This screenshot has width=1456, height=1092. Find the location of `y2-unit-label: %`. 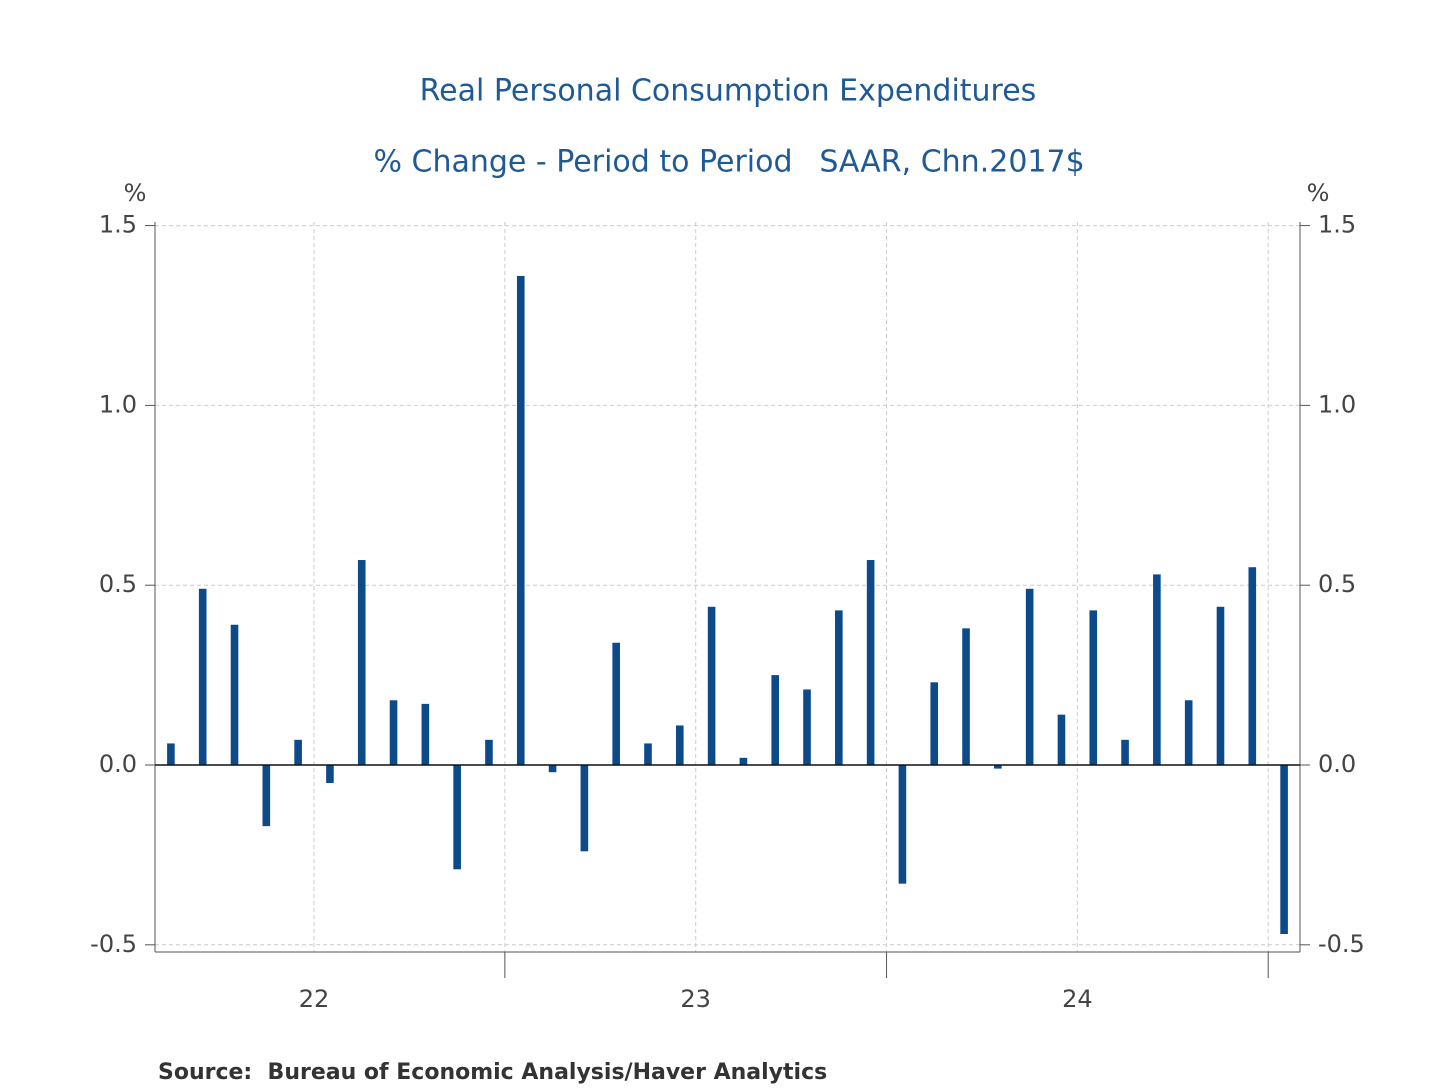

y2-unit-label: % is located at coordinates (1318, 193).